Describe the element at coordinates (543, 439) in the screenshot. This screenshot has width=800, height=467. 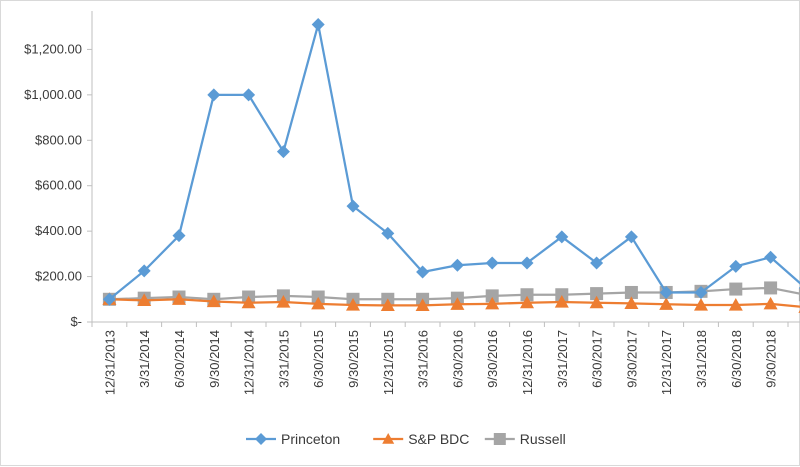
I see `legend-label: Russell` at that location.